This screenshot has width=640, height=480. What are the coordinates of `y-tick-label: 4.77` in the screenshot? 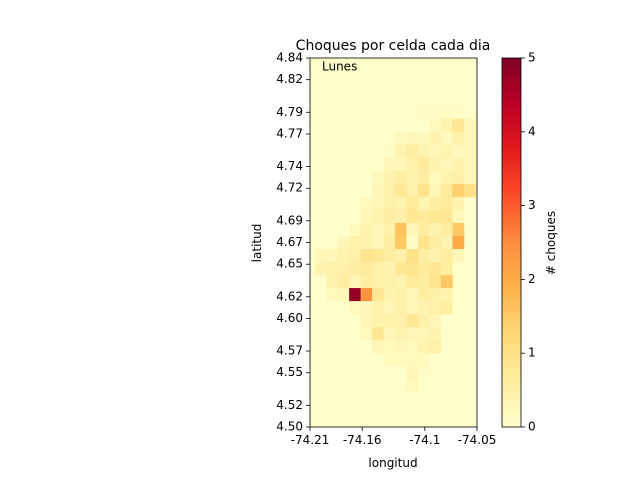 It's located at (289, 133).